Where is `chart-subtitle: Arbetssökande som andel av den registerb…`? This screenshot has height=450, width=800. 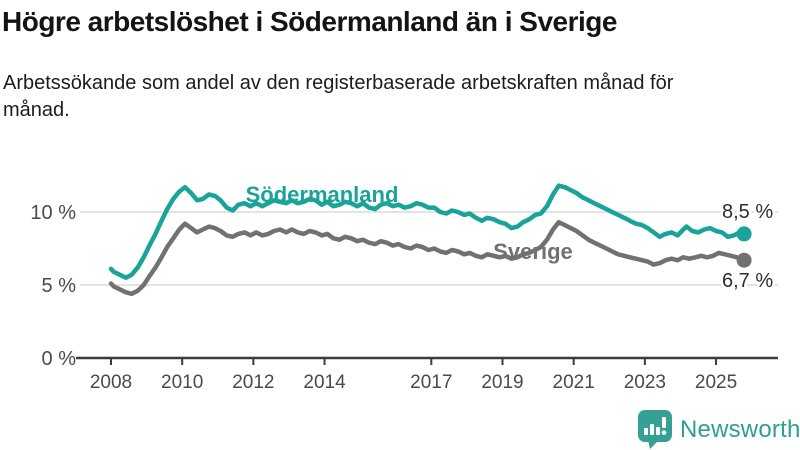
chart-subtitle: Arbetssökande som andel av den registerb… is located at coordinates (338, 96).